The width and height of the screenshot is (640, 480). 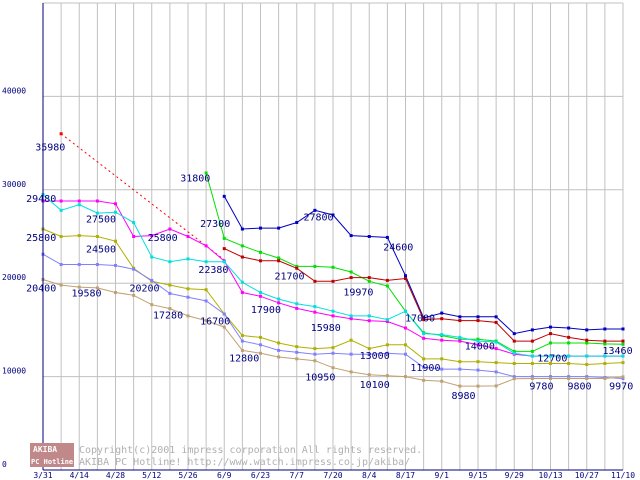 I want to click on x-tick-label: 7/20, so click(x=332, y=475).